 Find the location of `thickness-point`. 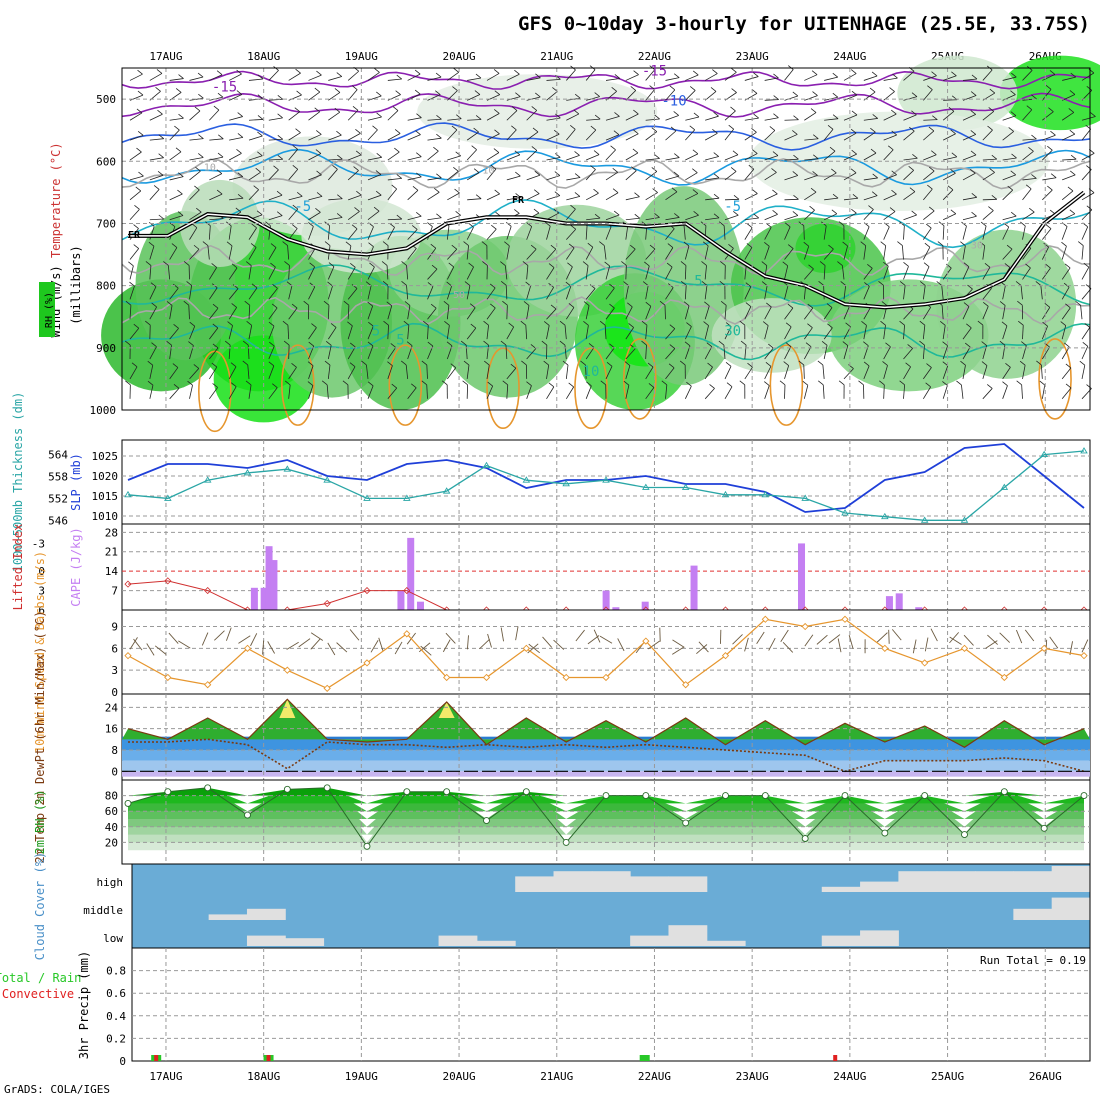

thickness-point is located at coordinates (486, 465).